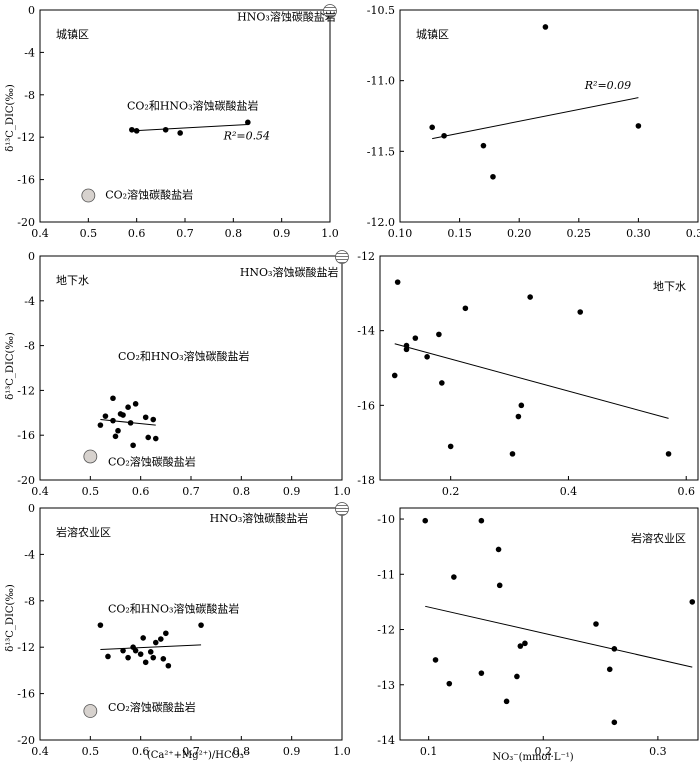 This screenshot has width=700, height=766. What do you see at coordinates (31, 256) in the screenshot?
I see `y-tick-label: 0` at bounding box center [31, 256].